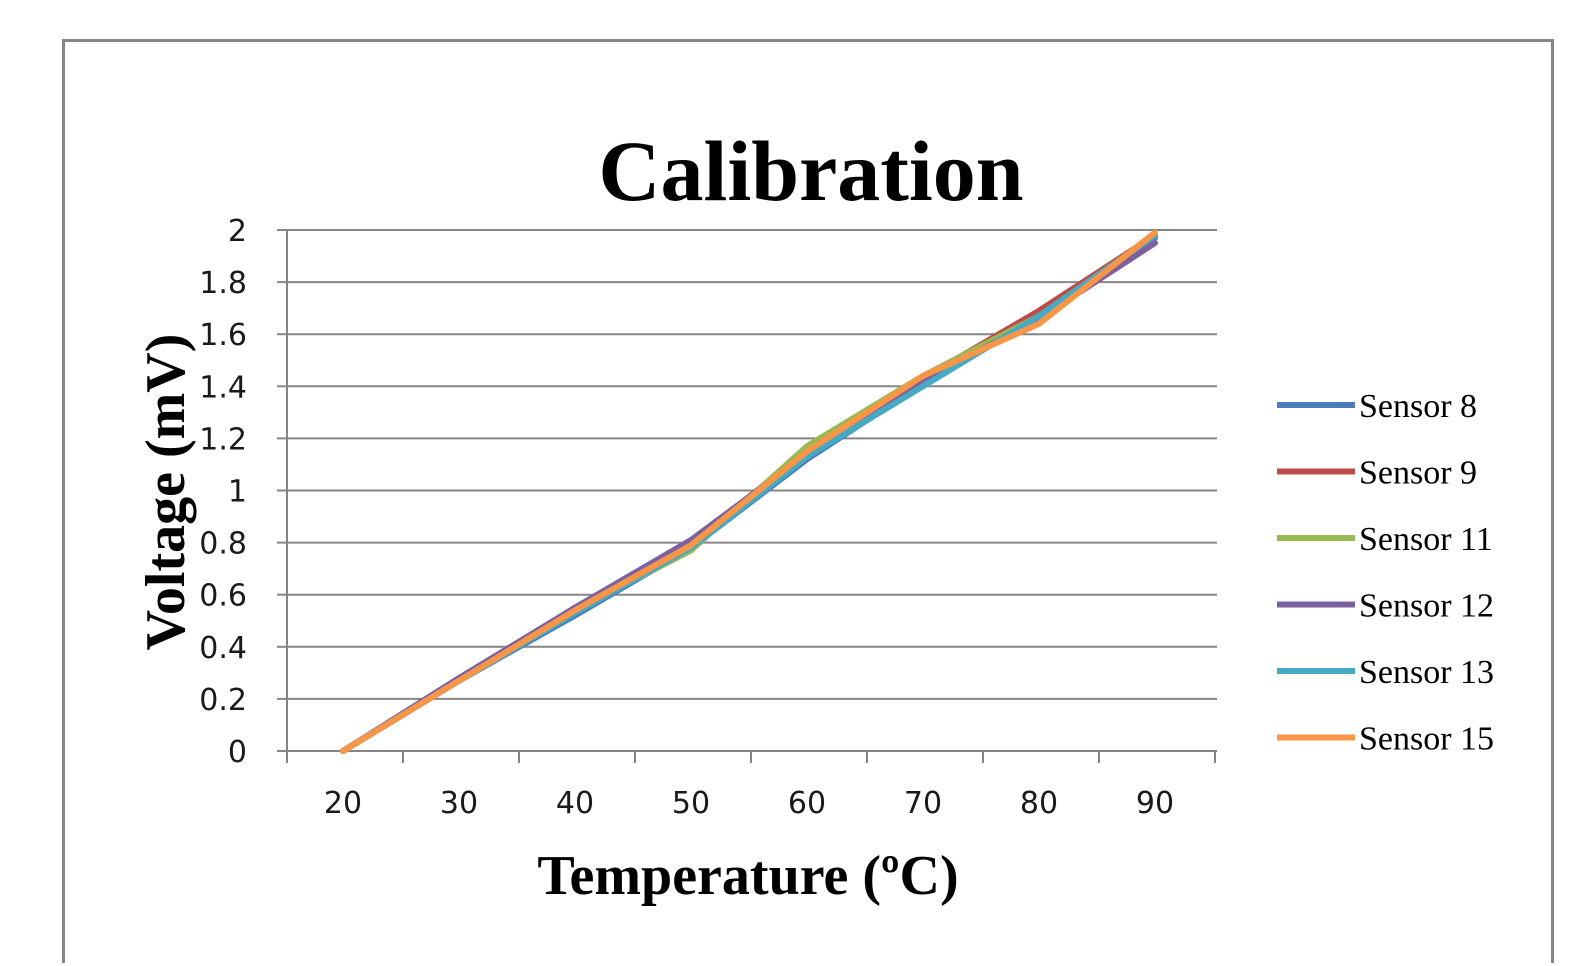 The width and height of the screenshot is (1576, 966). Describe the element at coordinates (223, 648) in the screenshot. I see `y-tick-label: 0.4` at that location.